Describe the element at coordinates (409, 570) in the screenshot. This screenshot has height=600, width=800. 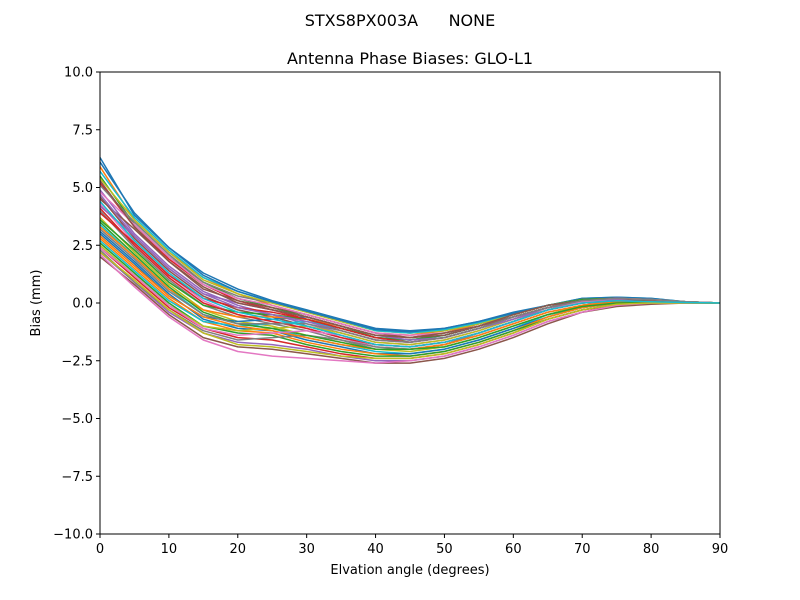
I see `x-axis-label: Elvation angle (degrees)` at that location.